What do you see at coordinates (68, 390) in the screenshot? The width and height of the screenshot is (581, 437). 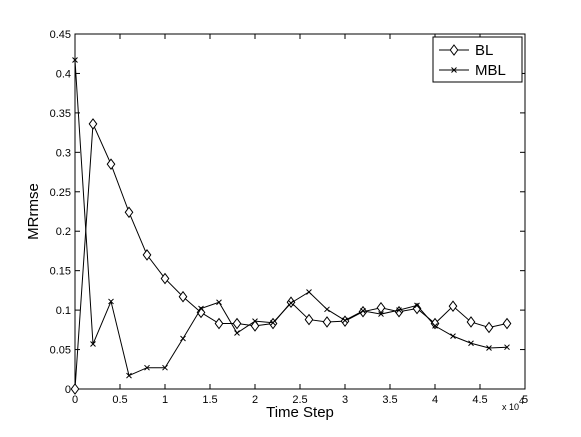 I see `y-tick-label: 0` at bounding box center [68, 390].